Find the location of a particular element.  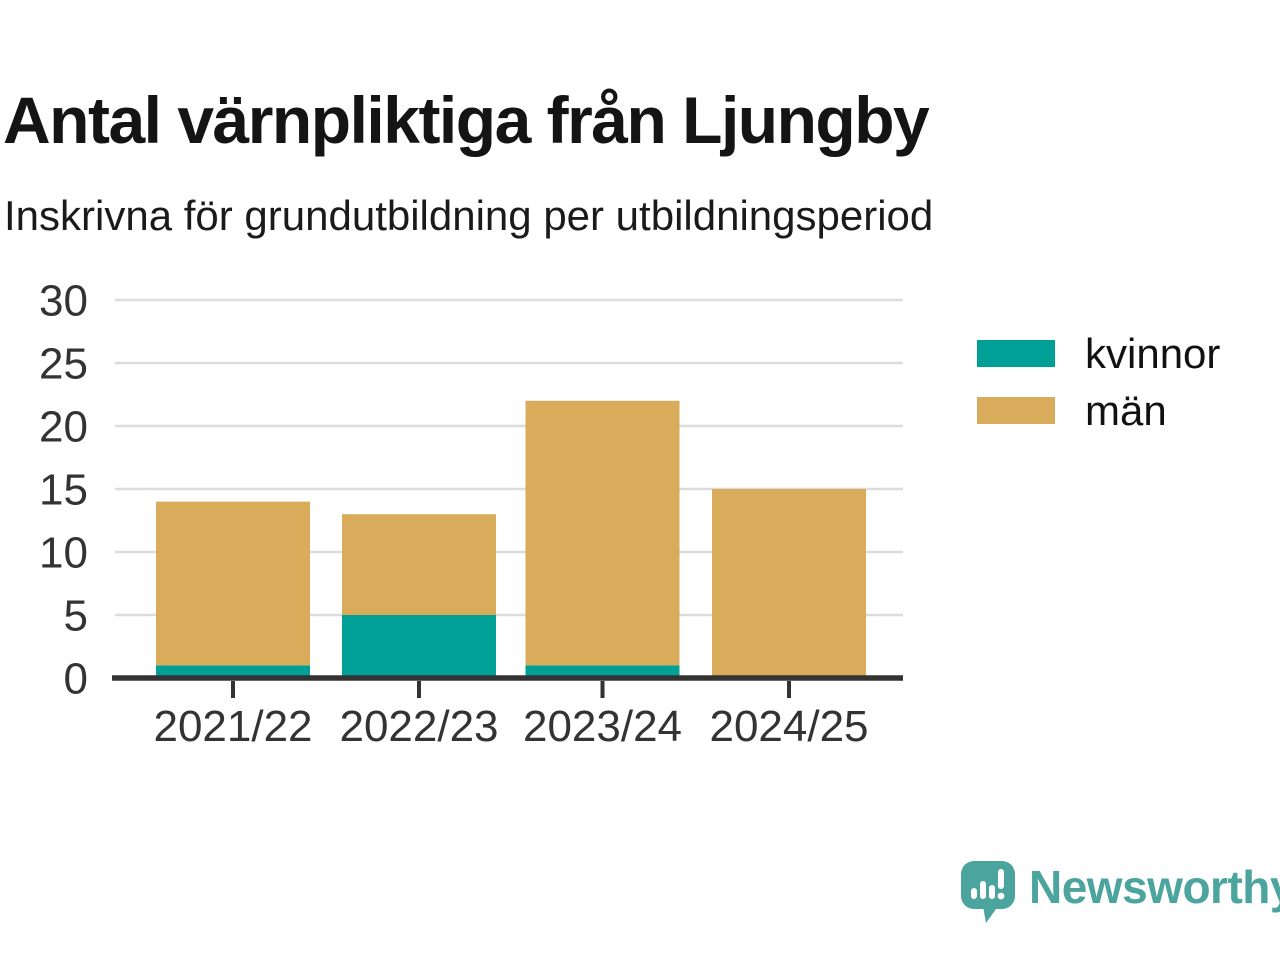

legend: kvinnor män is located at coordinates (1098, 393).